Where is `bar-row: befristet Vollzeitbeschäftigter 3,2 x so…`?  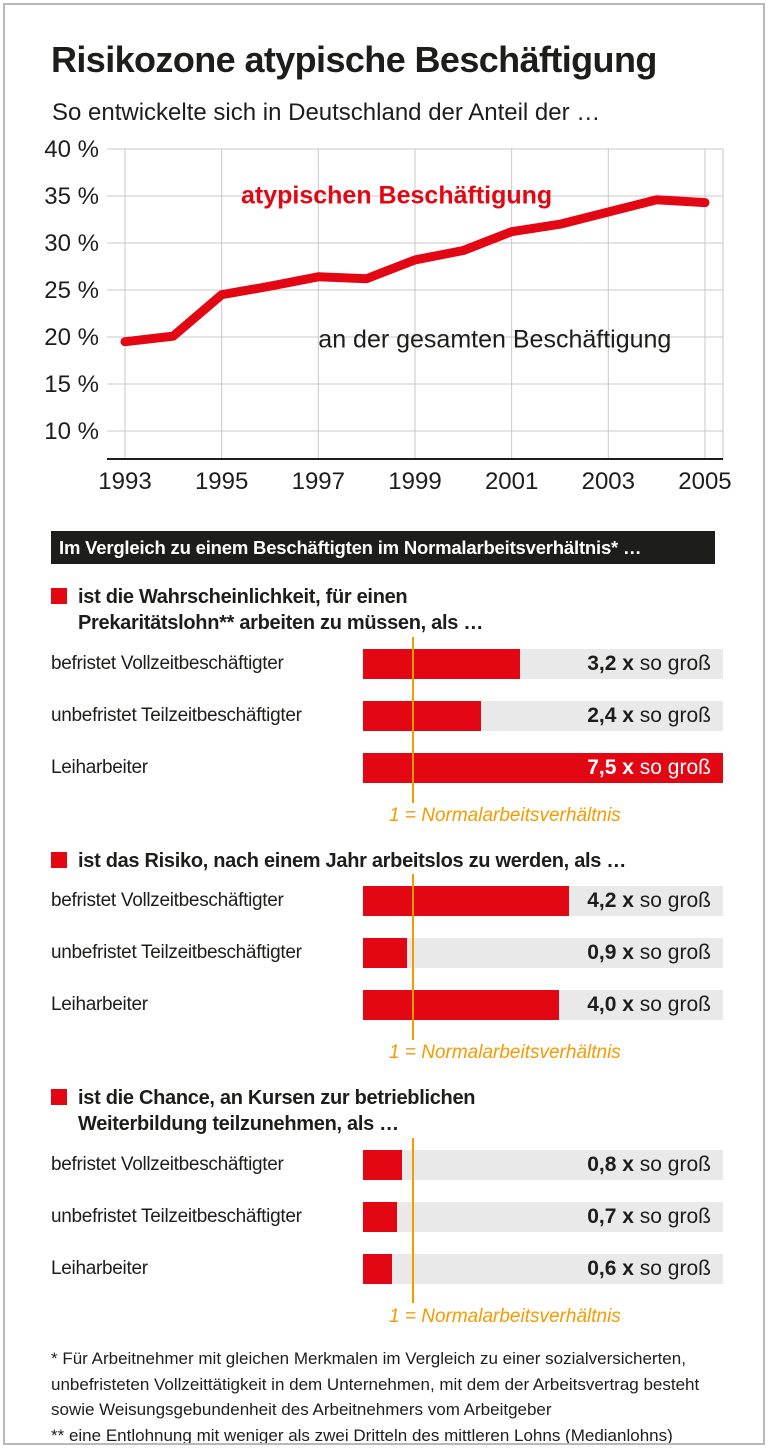
bar-row: befristet Vollzeitbeschäftigter 3,2 x so… is located at coordinates (387, 663).